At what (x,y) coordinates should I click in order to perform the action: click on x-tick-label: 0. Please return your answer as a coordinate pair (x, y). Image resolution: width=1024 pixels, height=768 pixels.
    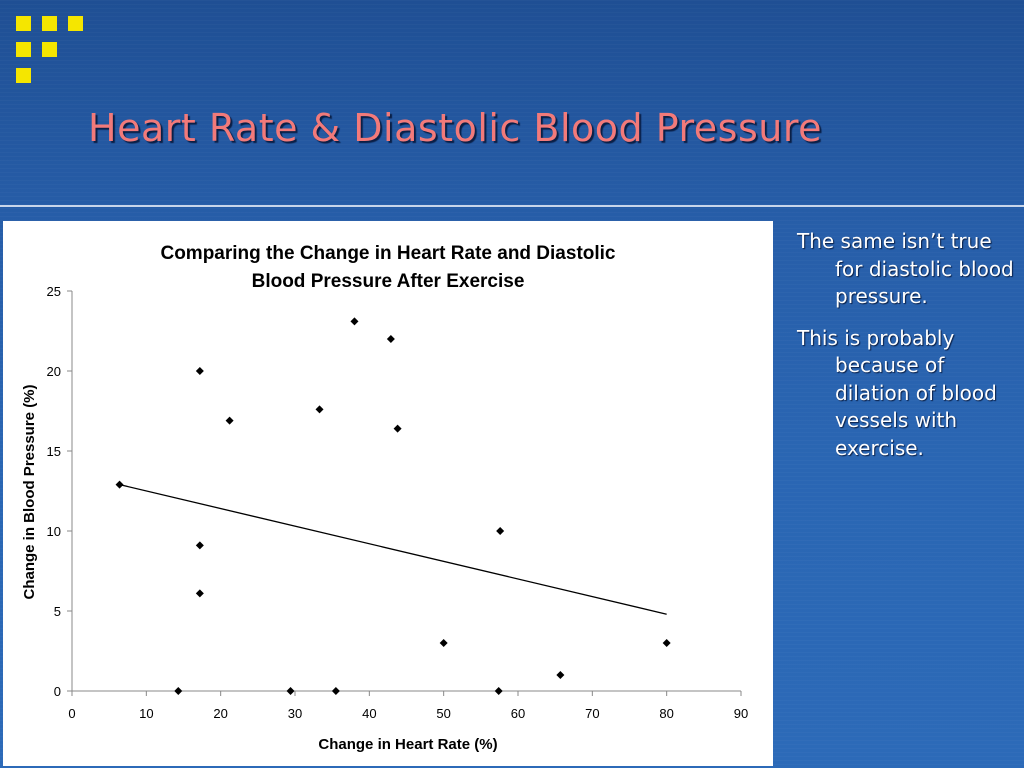
    Looking at the image, I should click on (71, 713).